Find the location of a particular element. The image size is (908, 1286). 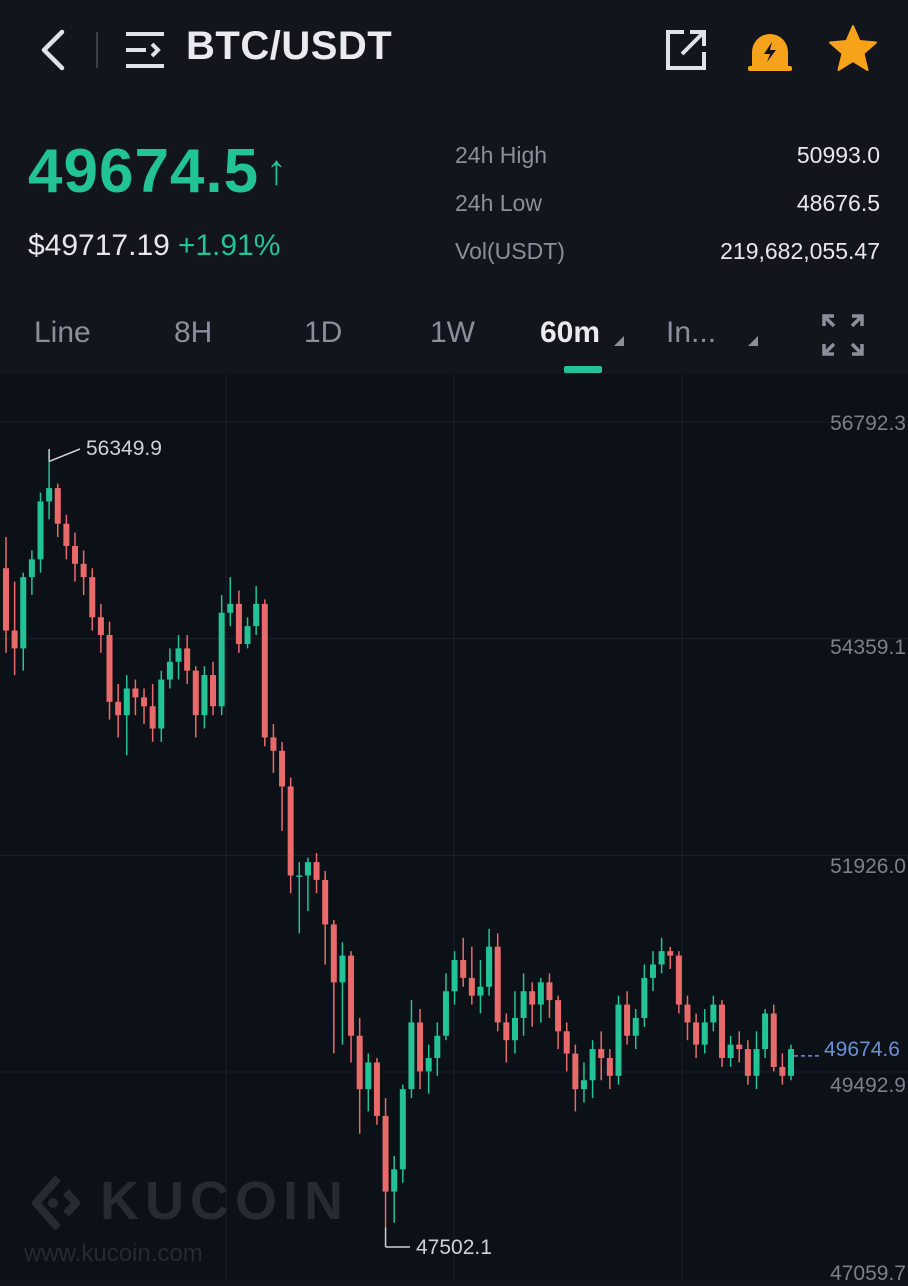

fullscreen-icon is located at coordinates (843, 335).